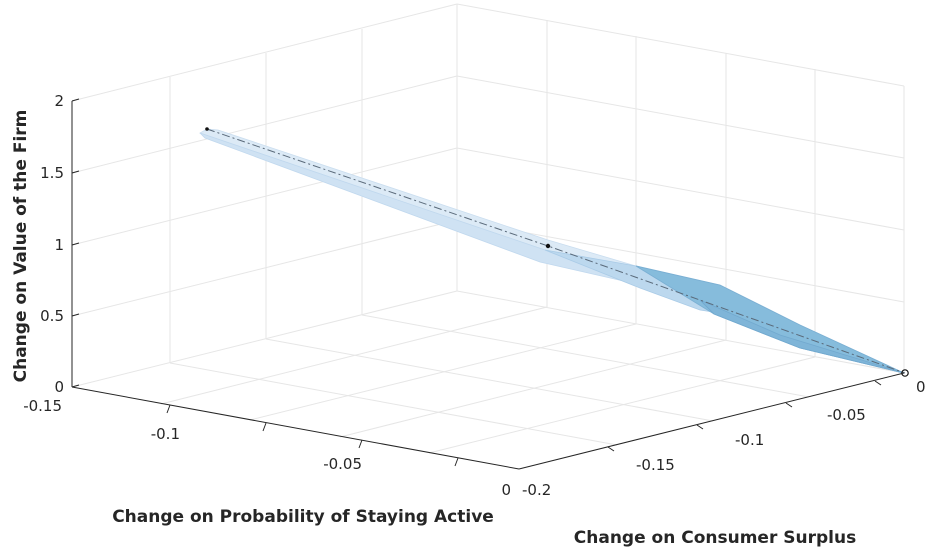  Describe the element at coordinates (585, 356) in the screenshot. I see `grid-floor-x3` at that location.